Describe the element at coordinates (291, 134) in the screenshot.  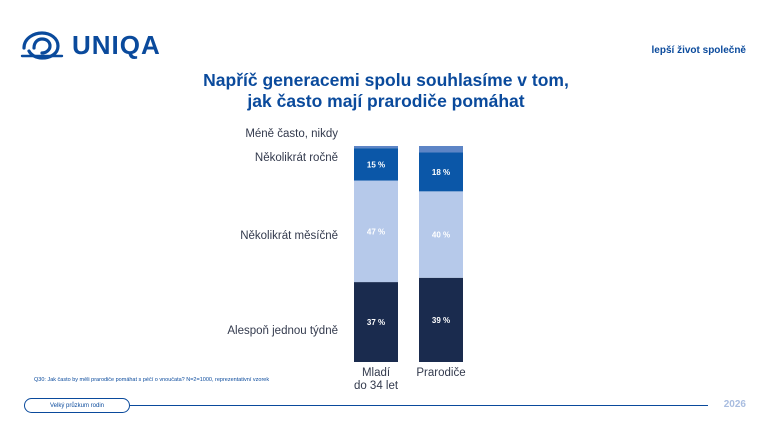
I see `series-label-less-often: Méně často, nikdy` at that location.